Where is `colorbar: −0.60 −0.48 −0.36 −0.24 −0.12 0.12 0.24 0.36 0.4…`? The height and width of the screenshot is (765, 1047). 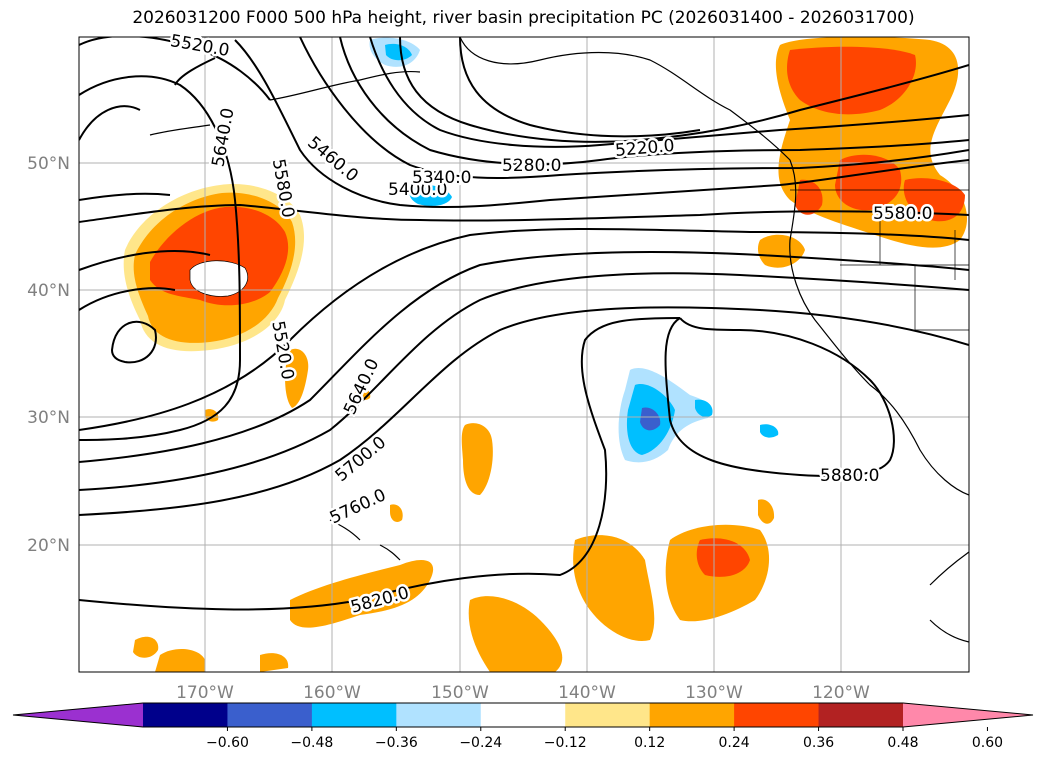 colorbar: −0.60 −0.48 −0.36 −0.24 −0.12 0.12 0.24 0.36 0.4… is located at coordinates (523, 726).